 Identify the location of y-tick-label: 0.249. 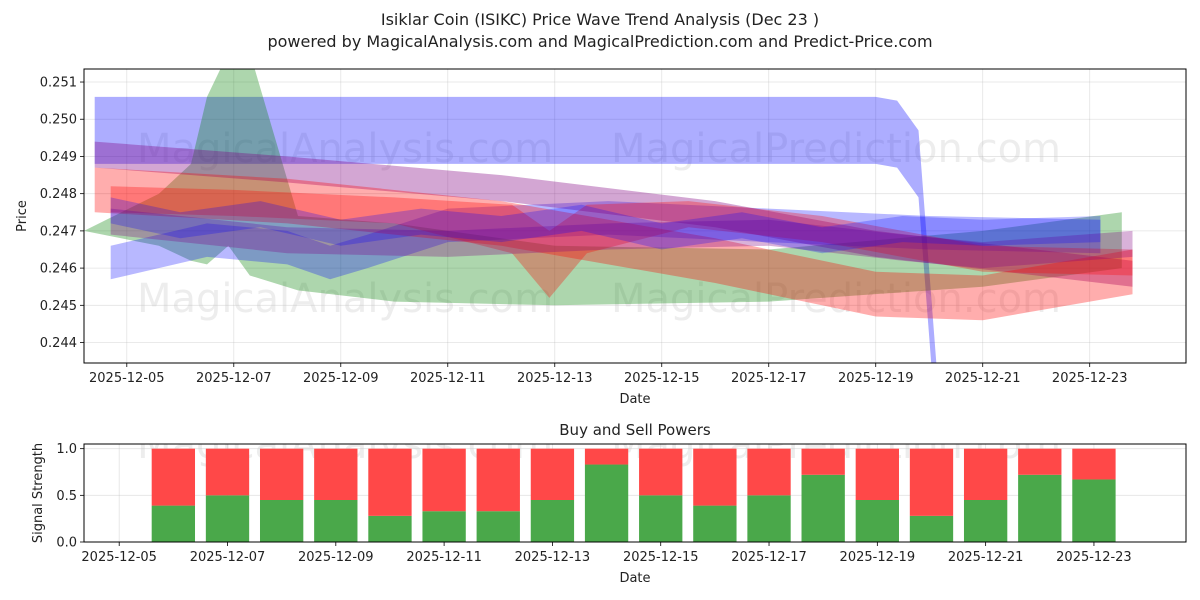
(58, 157).